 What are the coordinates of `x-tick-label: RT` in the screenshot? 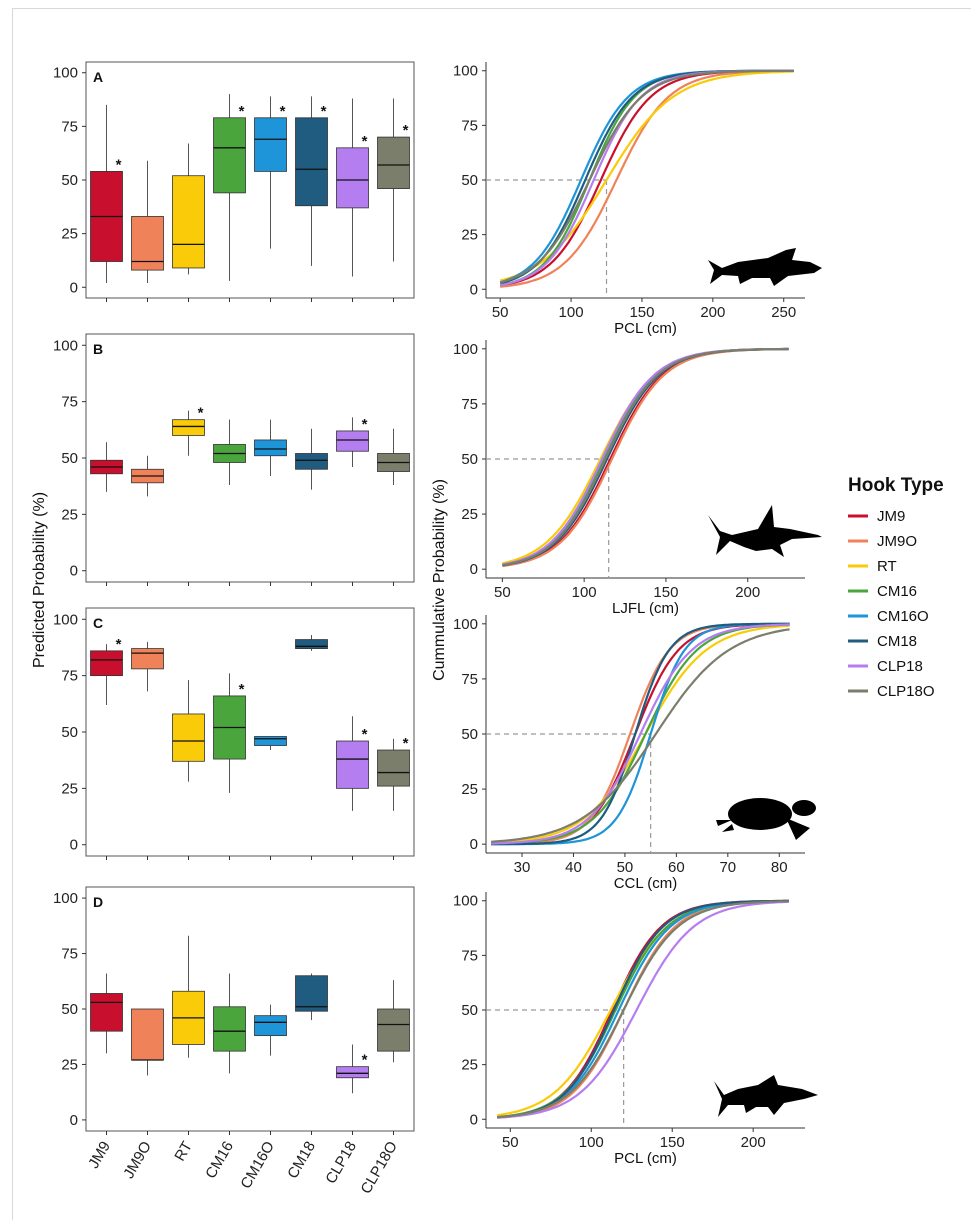 It's located at (183, 1152).